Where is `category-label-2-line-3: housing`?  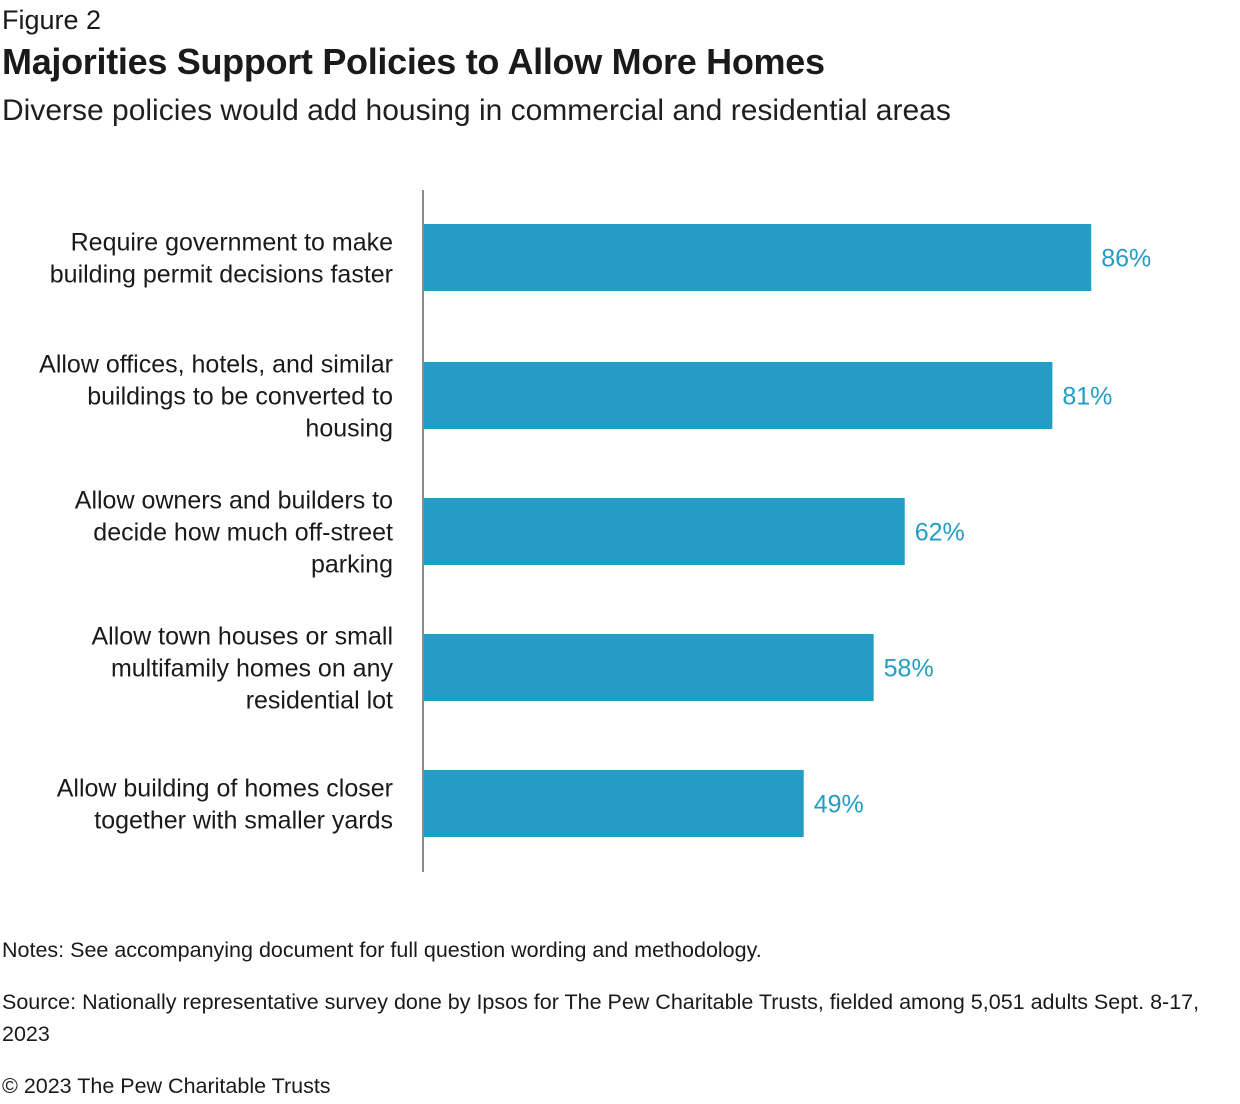 category-label-2-line-3: housing is located at coordinates (349, 429).